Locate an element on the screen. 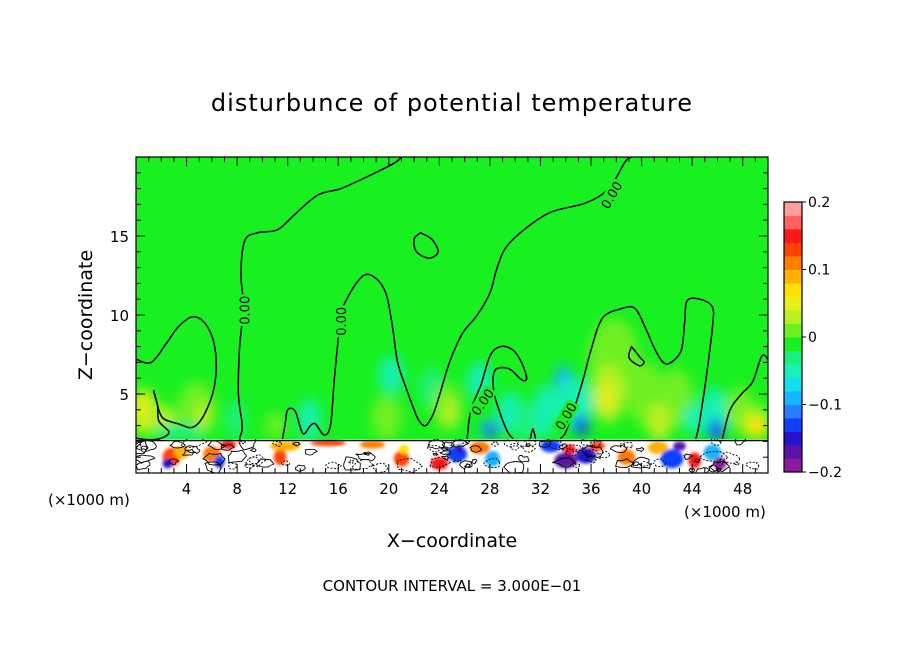 The height and width of the screenshot is (658, 904). colorbar-tick-label: 0.2 is located at coordinates (819, 203).